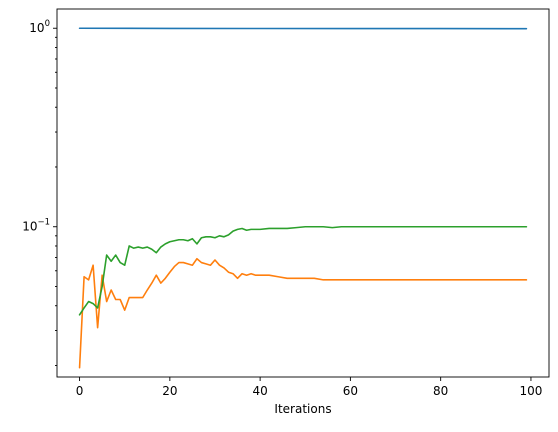 The image size is (558, 432). I want to click on y-axis-ticks: 10⁻¹ 10⁰, so click(39, 192).